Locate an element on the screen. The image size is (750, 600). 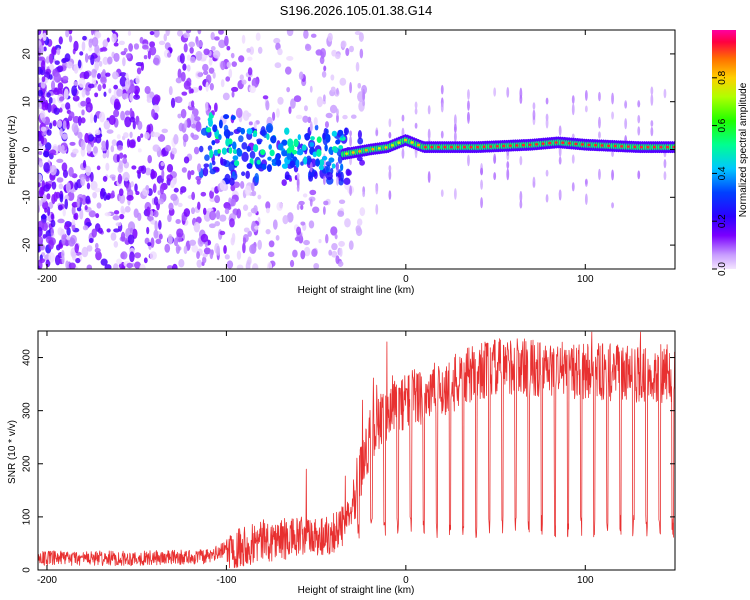
x-tick-label: 0 is located at coordinates (406, 580).